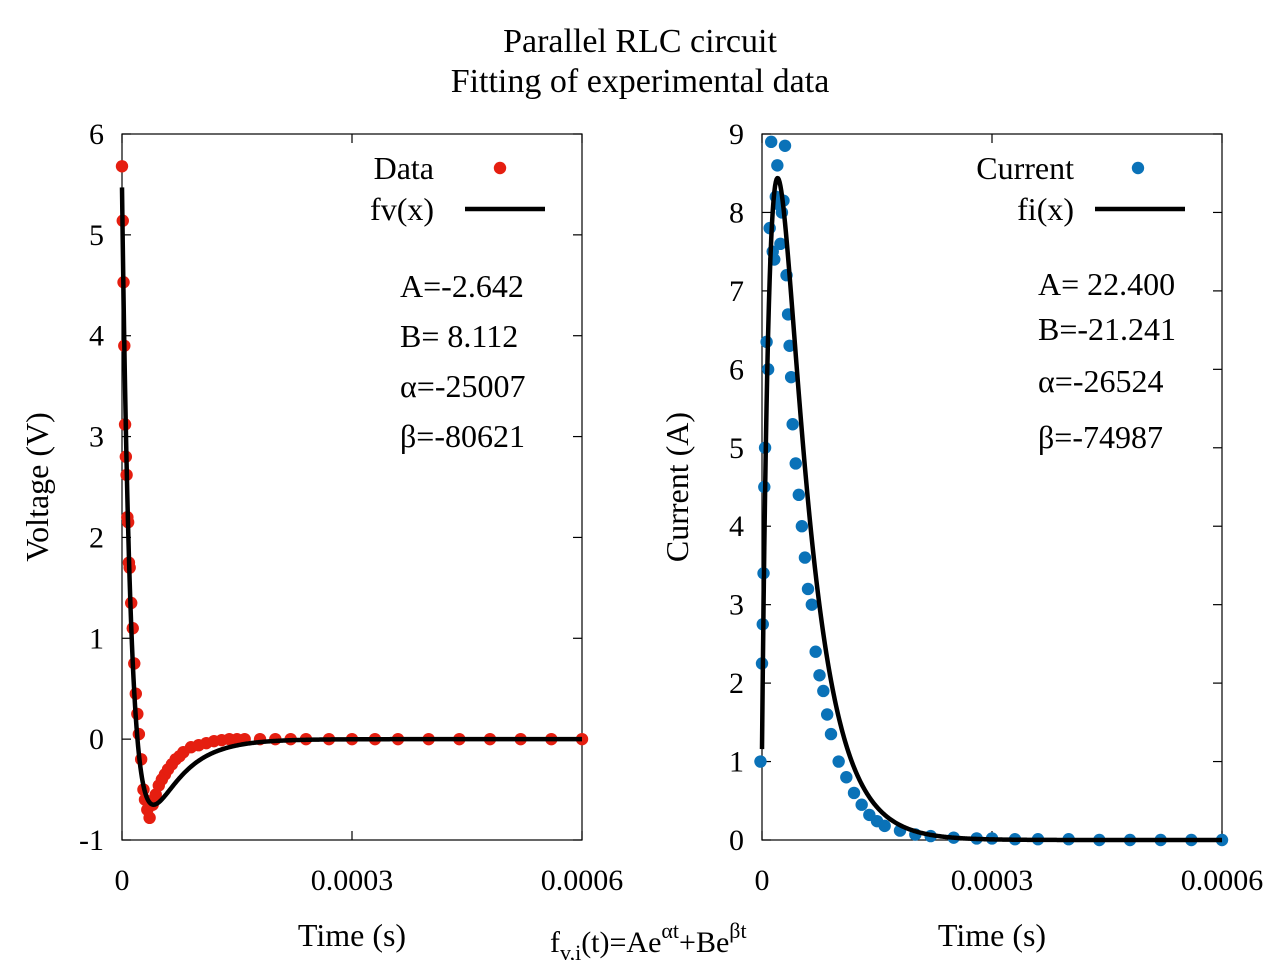 Image resolution: width=1280 pixels, height=960 pixels. Describe the element at coordinates (1045, 209) in the screenshot. I see `legend-label-fit: fi(x)` at that location.